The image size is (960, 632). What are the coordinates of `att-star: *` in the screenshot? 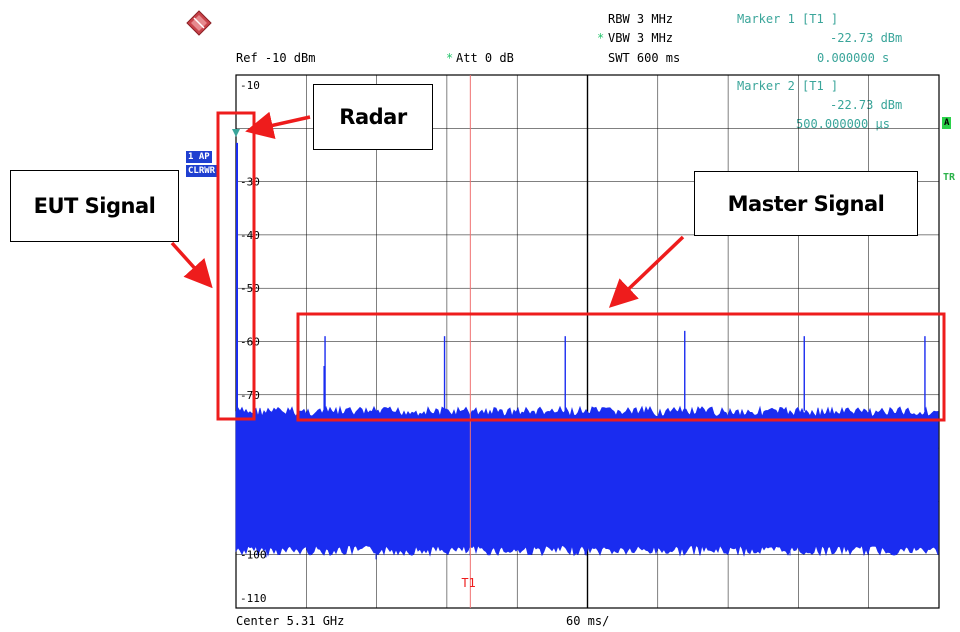 It's located at (450, 58).